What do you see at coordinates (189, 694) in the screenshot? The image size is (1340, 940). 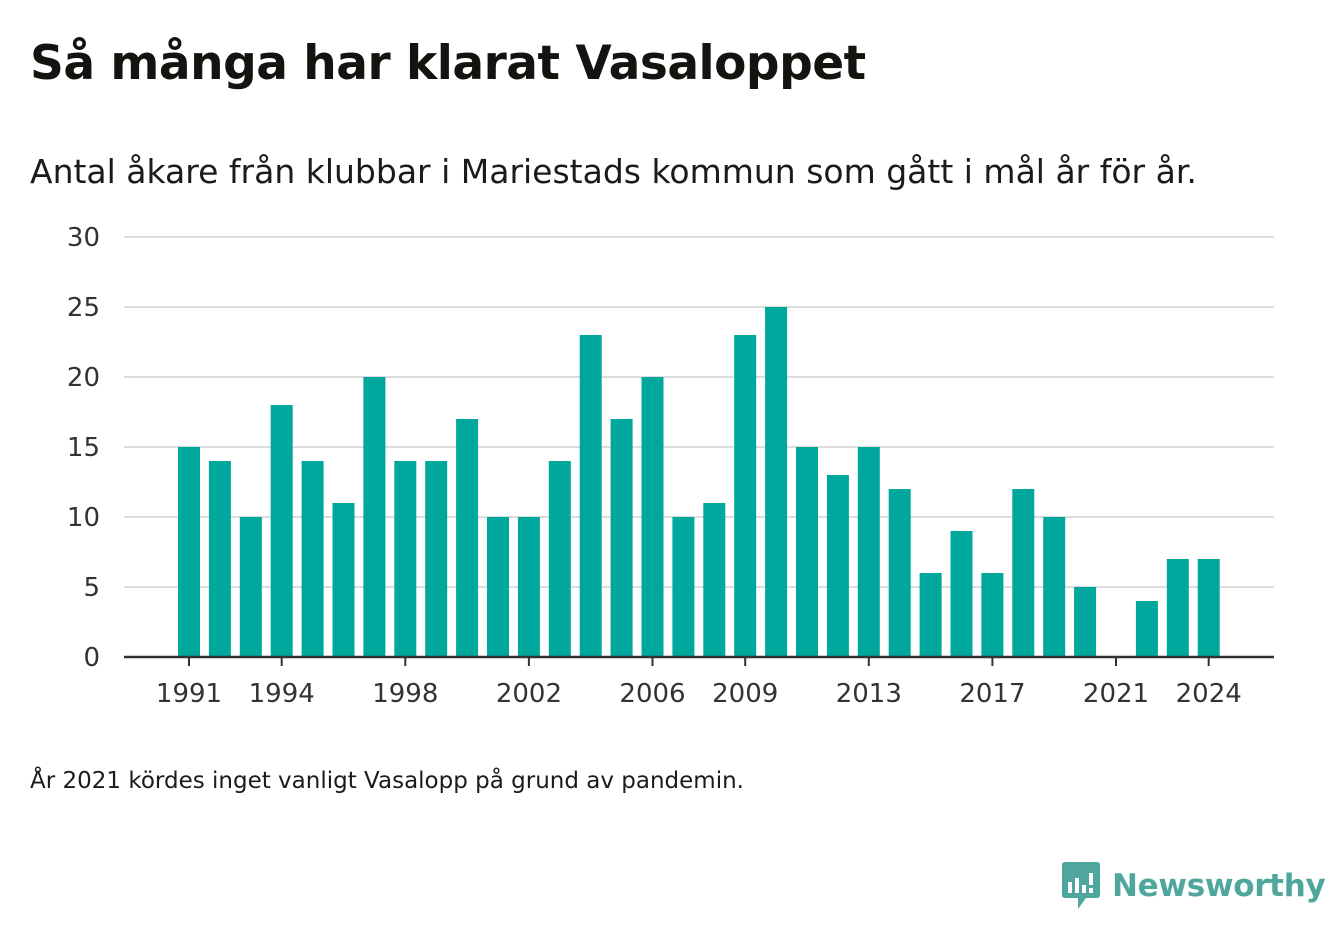 I see `x-tick-label: 1991` at bounding box center [189, 694].